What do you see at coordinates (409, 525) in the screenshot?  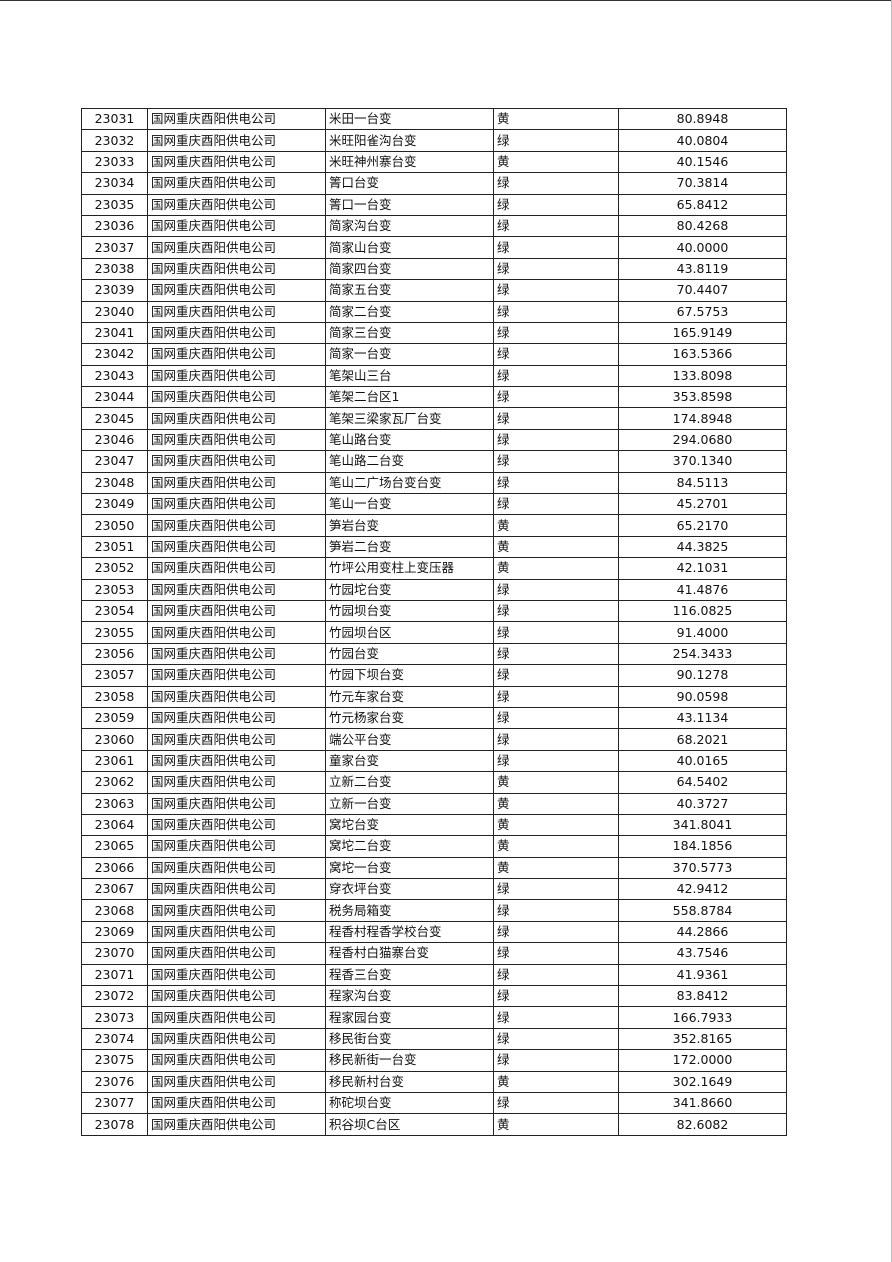 I see `transformer-name-cell: 笋岩台变` at bounding box center [409, 525].